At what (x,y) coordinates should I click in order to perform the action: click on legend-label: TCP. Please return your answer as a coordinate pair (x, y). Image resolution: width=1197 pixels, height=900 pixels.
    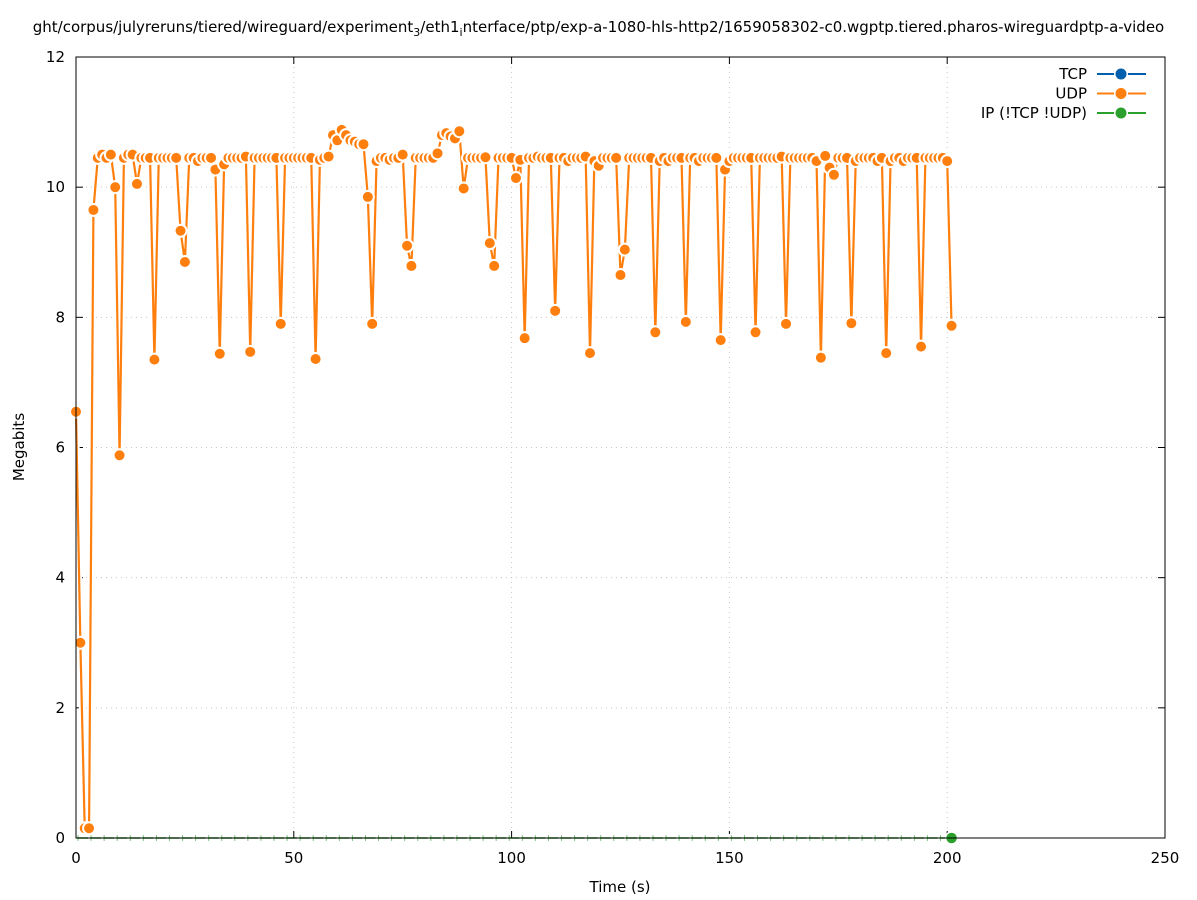
    Looking at the image, I should click on (1072, 74).